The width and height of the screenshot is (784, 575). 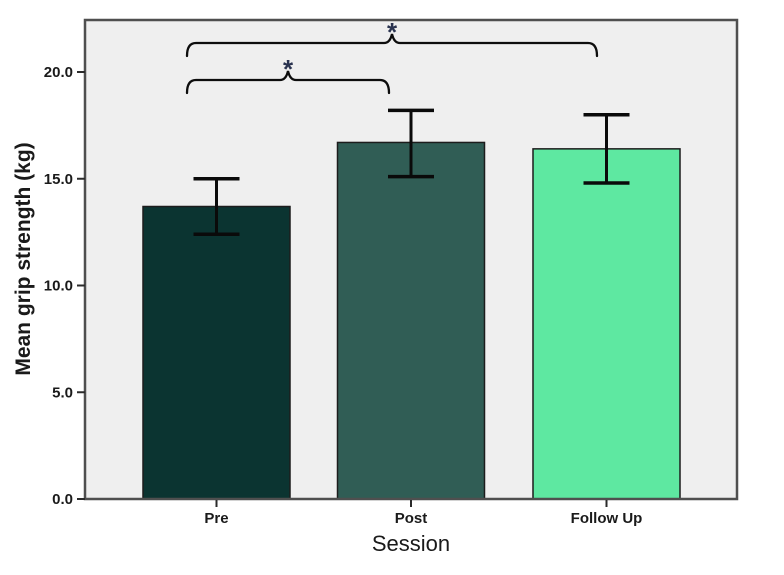 I want to click on x-tick-label-post: Post, so click(x=411, y=518).